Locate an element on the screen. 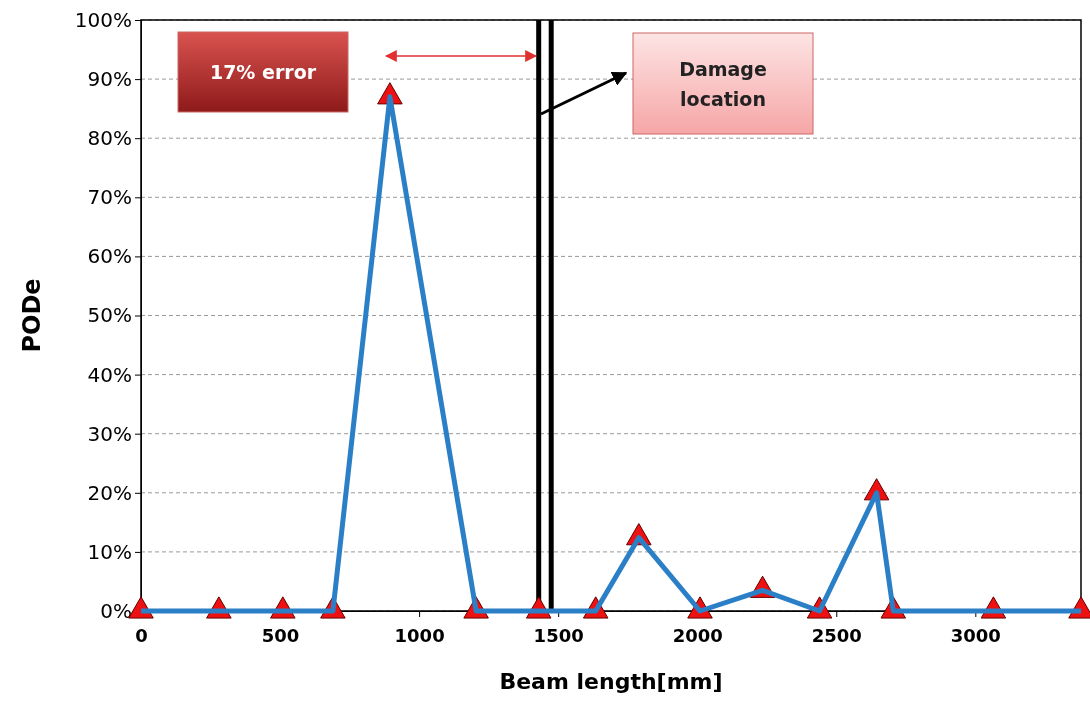  y-tick-label: 90% is located at coordinates (109, 79).